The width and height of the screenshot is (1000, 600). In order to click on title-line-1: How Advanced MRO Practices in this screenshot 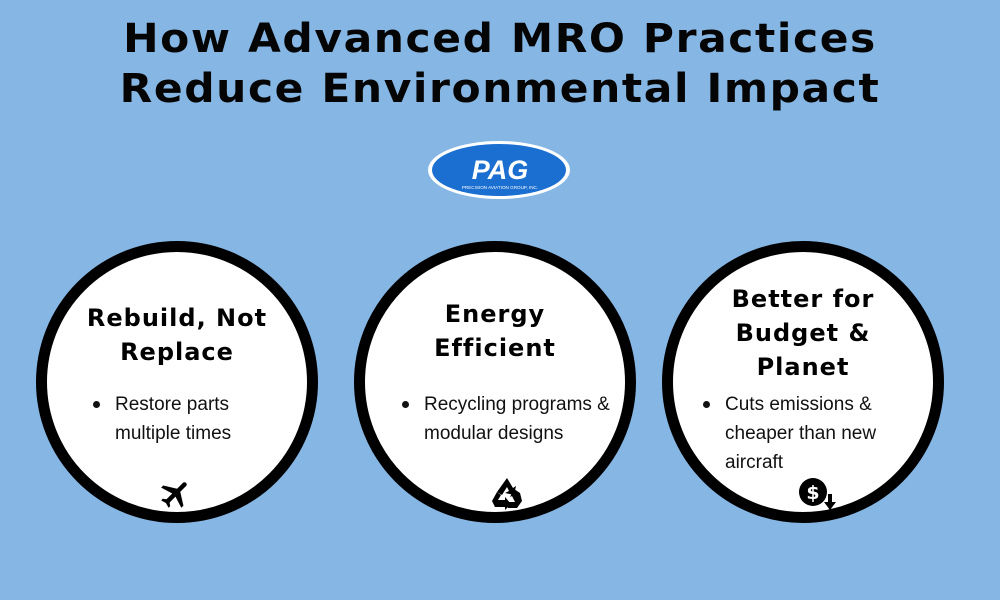, I will do `click(500, 39)`.